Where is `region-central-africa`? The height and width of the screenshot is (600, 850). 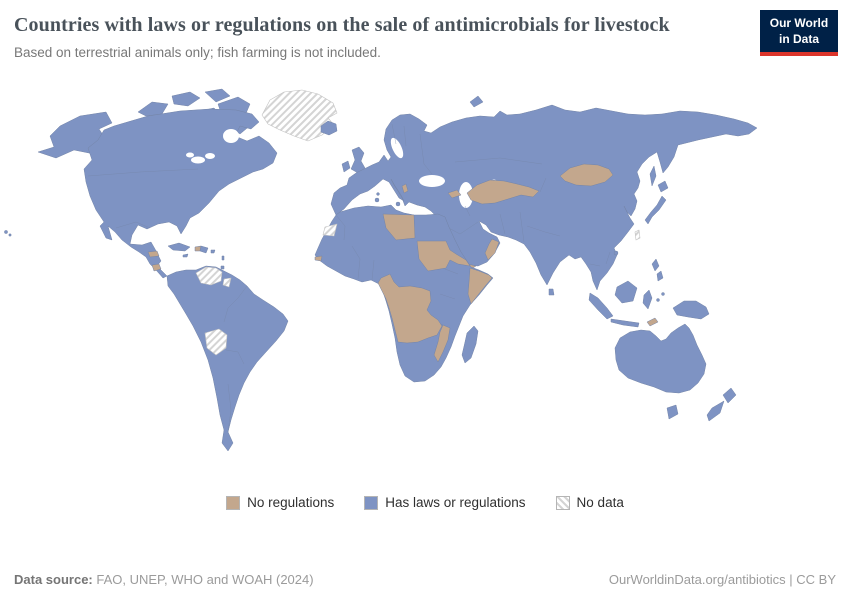
region-central-africa is located at coordinates (410, 309).